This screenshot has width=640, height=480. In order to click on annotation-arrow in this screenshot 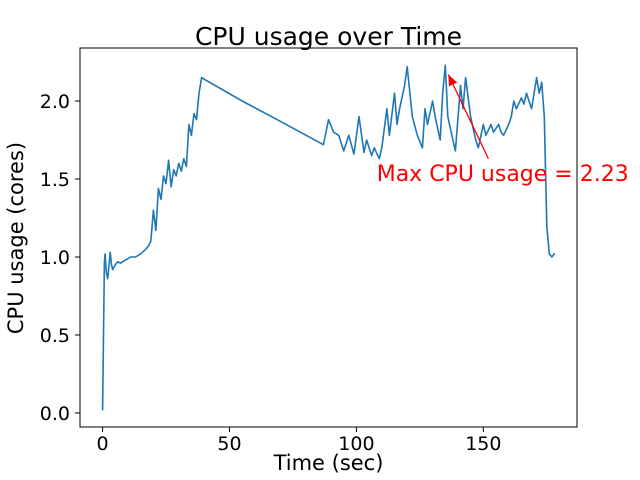, I will do `click(468, 117)`.